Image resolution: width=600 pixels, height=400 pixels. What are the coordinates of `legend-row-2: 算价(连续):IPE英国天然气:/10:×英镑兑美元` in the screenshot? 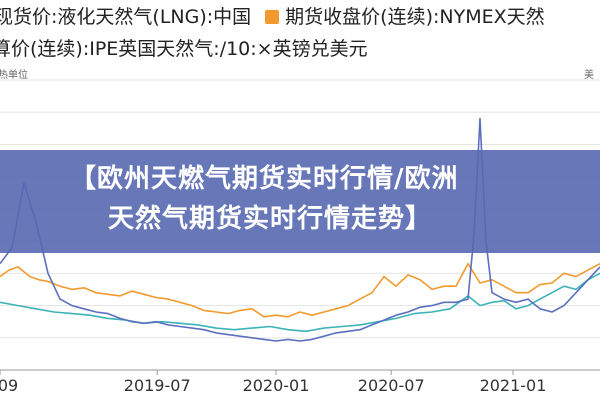 It's located at (184, 49).